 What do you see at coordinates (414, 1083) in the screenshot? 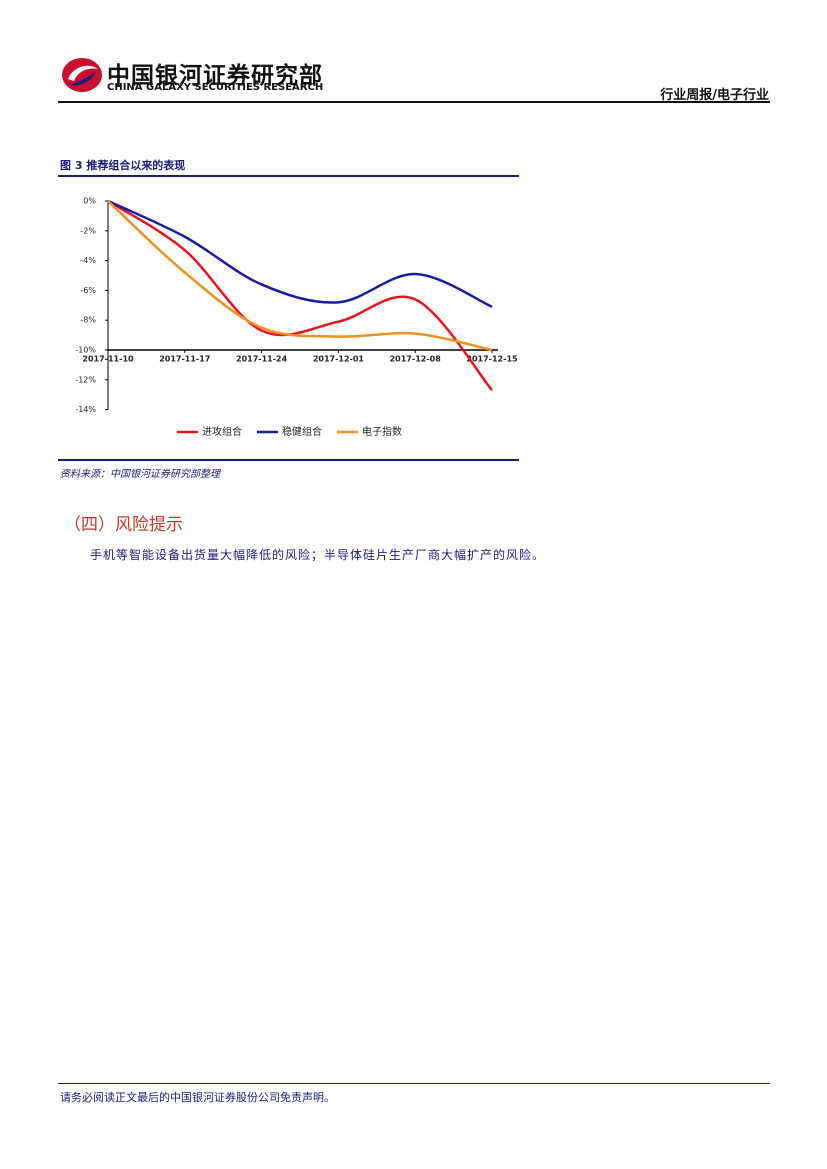
I see `footer-rule` at bounding box center [414, 1083].